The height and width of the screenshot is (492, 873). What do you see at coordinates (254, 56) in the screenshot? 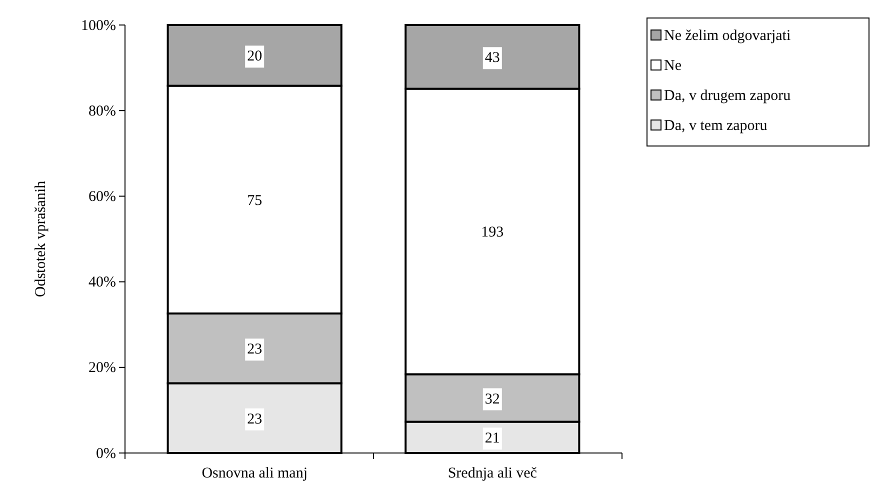
I see `annotation: 20` at bounding box center [254, 56].